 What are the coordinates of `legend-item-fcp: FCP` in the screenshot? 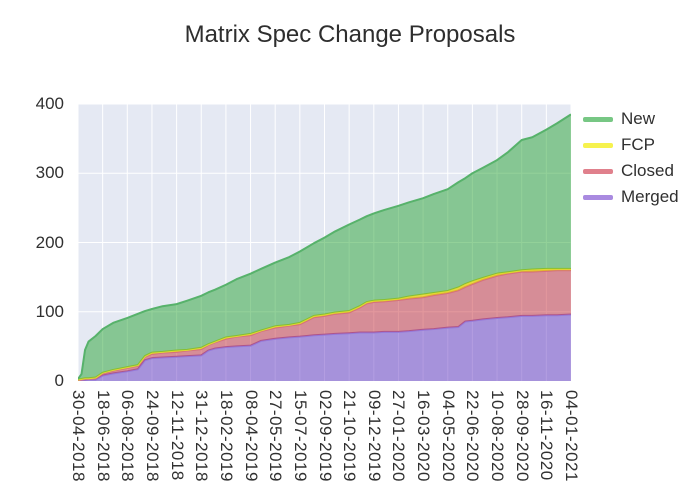 It's located at (631, 145).